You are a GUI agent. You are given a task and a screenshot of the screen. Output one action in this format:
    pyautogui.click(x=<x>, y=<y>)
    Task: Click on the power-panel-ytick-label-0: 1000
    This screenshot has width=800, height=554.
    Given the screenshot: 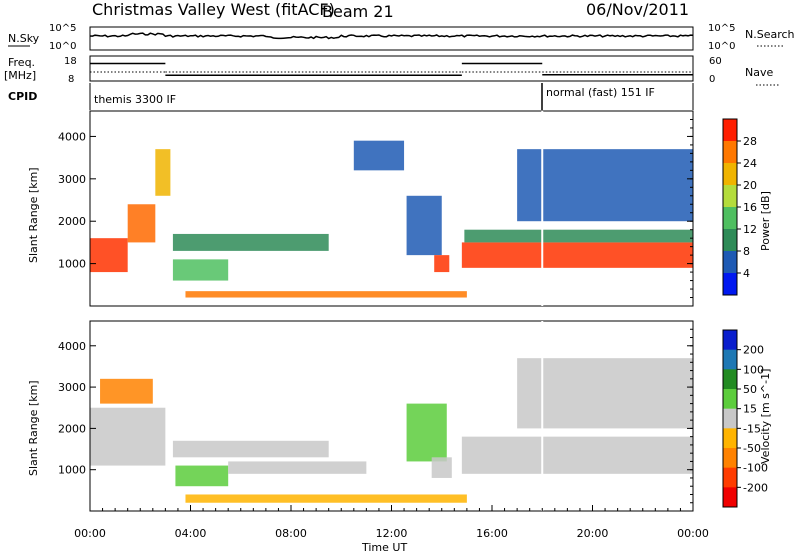 What is the action you would take?
    pyautogui.click(x=72, y=264)
    